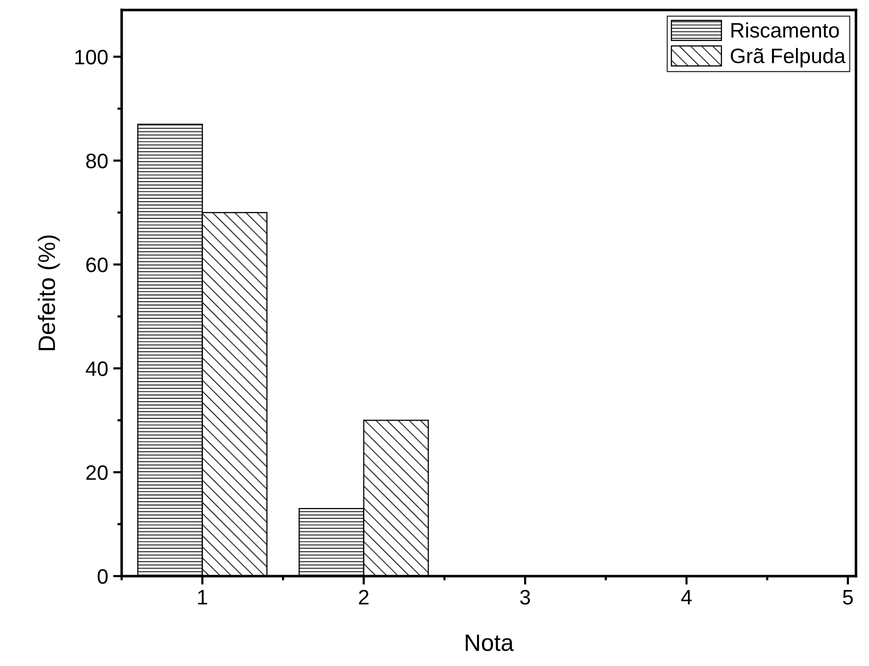  Describe the element at coordinates (97, 264) in the screenshot. I see `y-tick-label: 60` at that location.